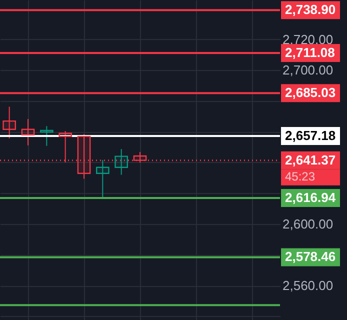  What do you see at coordinates (310, 92) in the screenshot?
I see `ref-line-label: 2,685.03` at bounding box center [310, 92].